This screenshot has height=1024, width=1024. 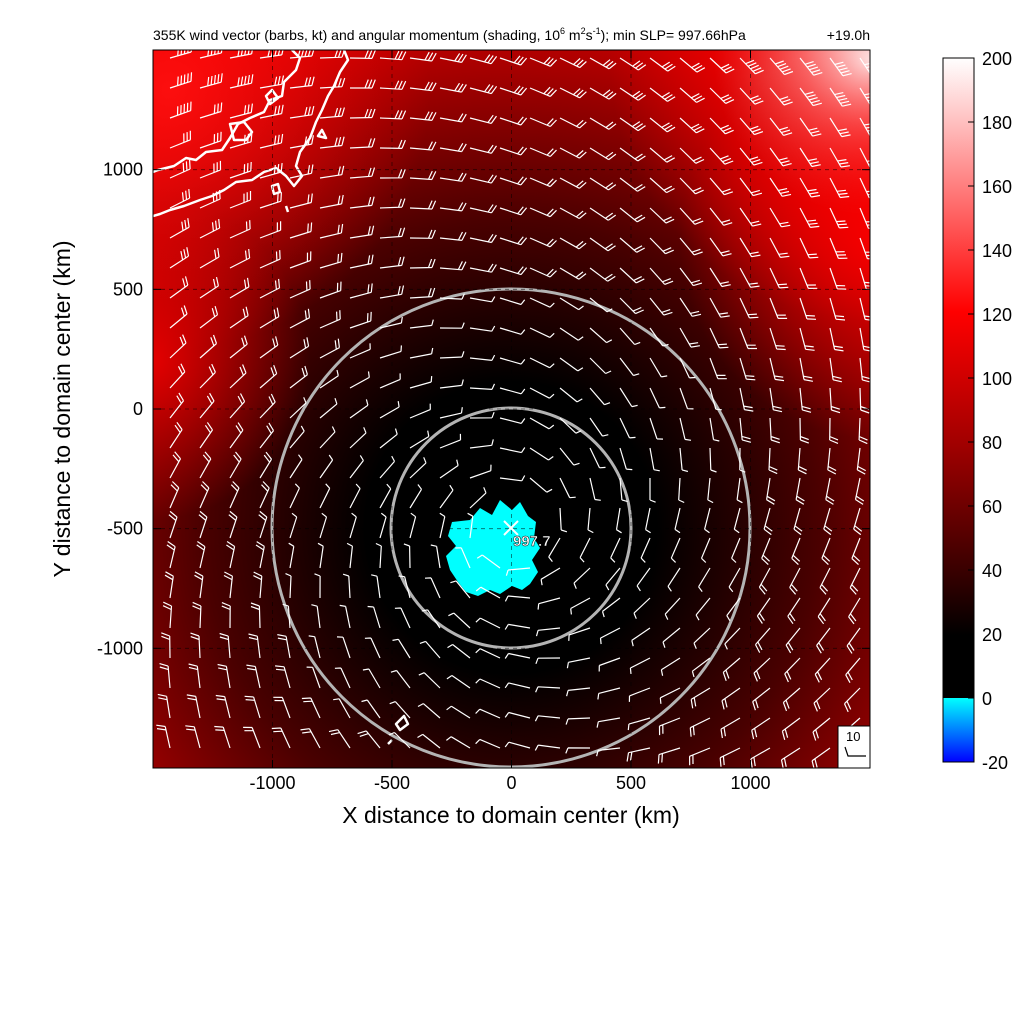 What do you see at coordinates (750, 783) in the screenshot?
I see `x-tick-label: 1000` at bounding box center [750, 783].